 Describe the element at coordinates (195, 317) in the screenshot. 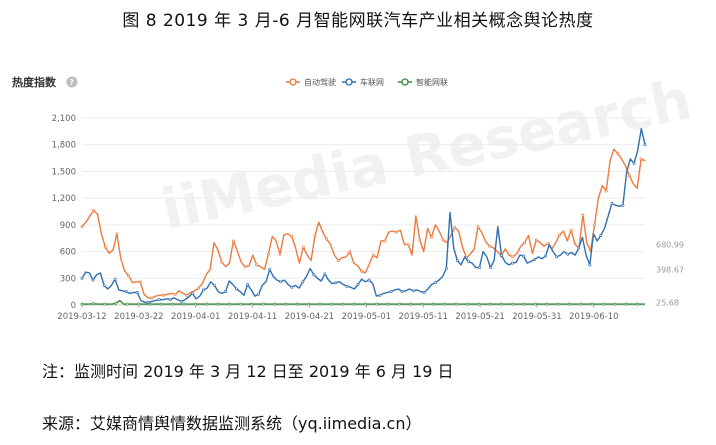

I see `x-tick-label: 2019-04-01` at that location.